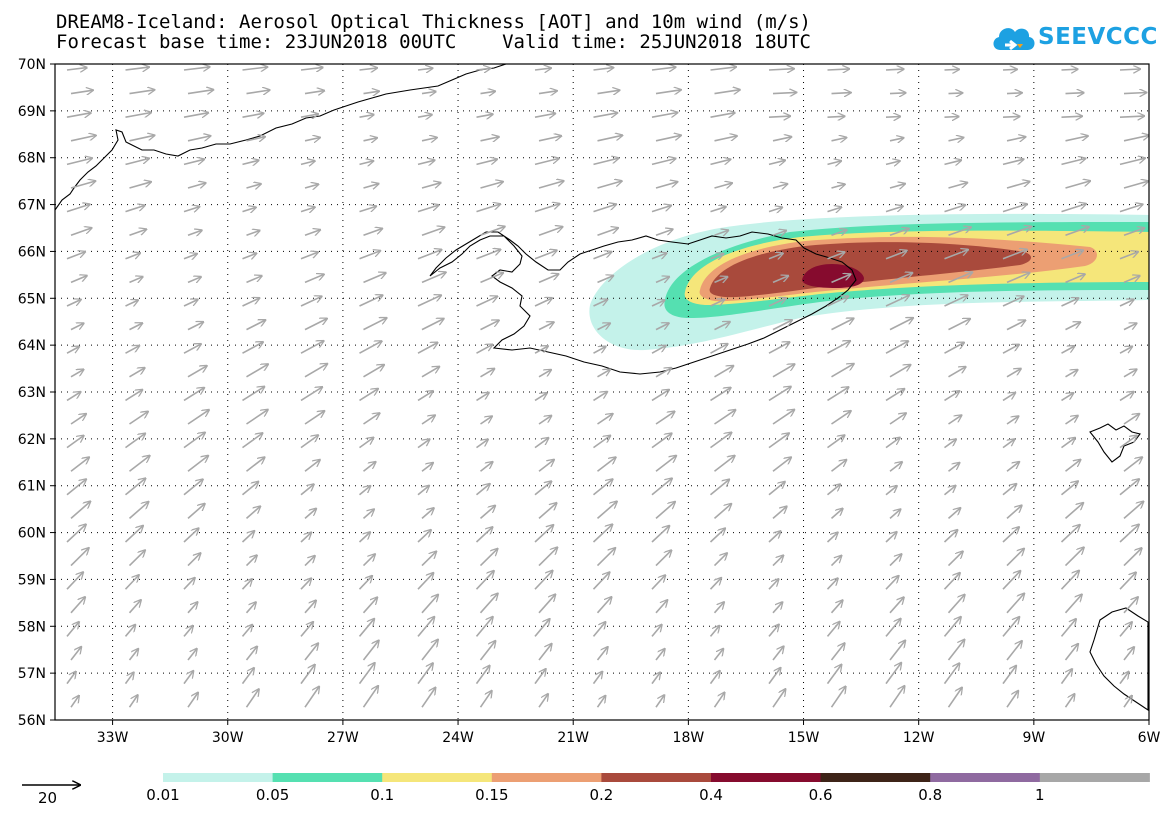 The height and width of the screenshot is (820, 1175). What do you see at coordinates (32, 674) in the screenshot?
I see `lat-label: 57N` at bounding box center [32, 674].